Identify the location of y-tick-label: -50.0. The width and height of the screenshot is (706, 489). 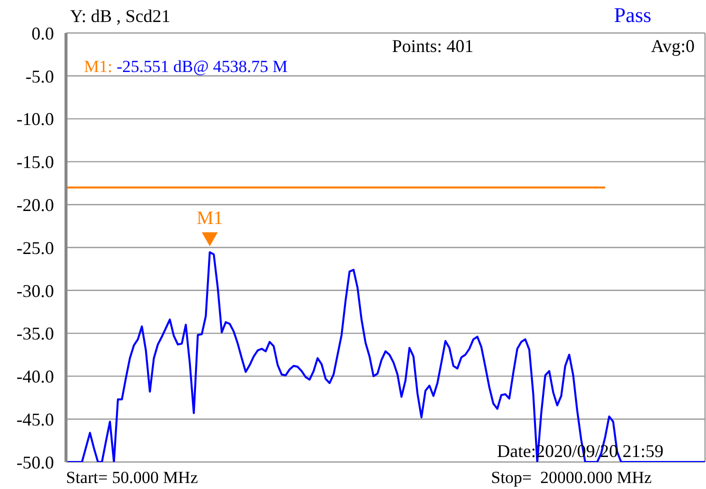
(35, 462).